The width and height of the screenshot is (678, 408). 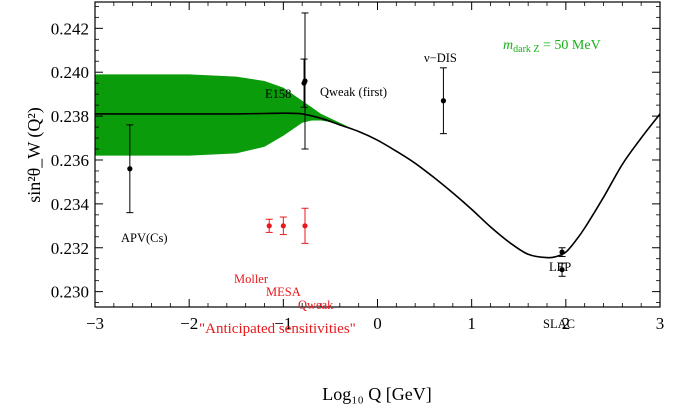 What do you see at coordinates (251, 279) in the screenshot?
I see `label-moller: Moller` at bounding box center [251, 279].